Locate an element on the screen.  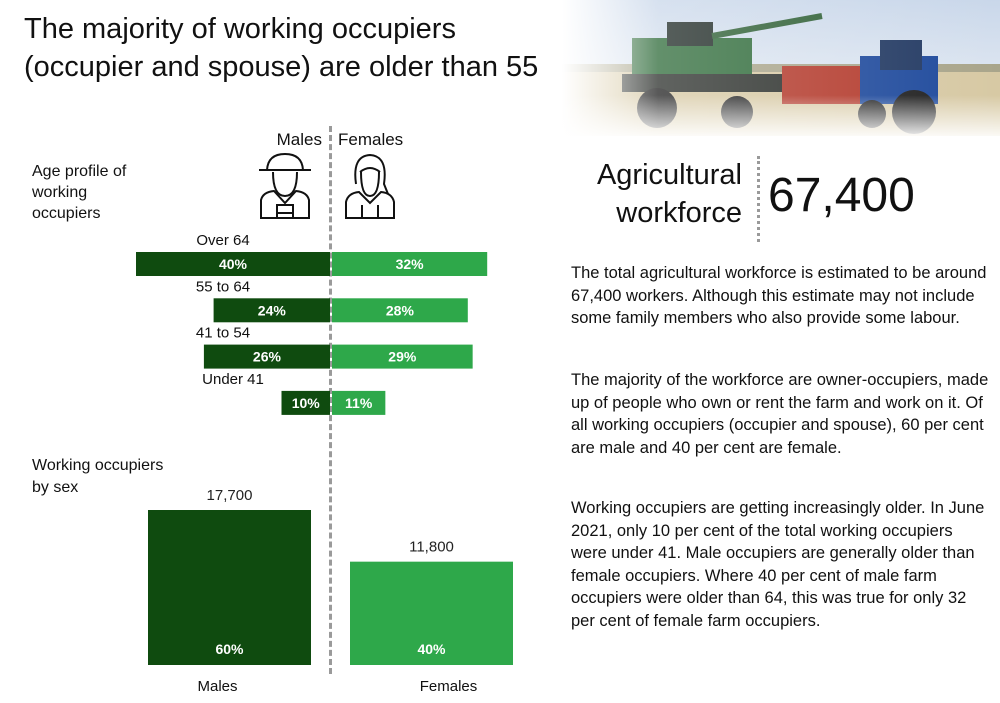
sex-value-label: 11,800 is located at coordinates (431, 547).